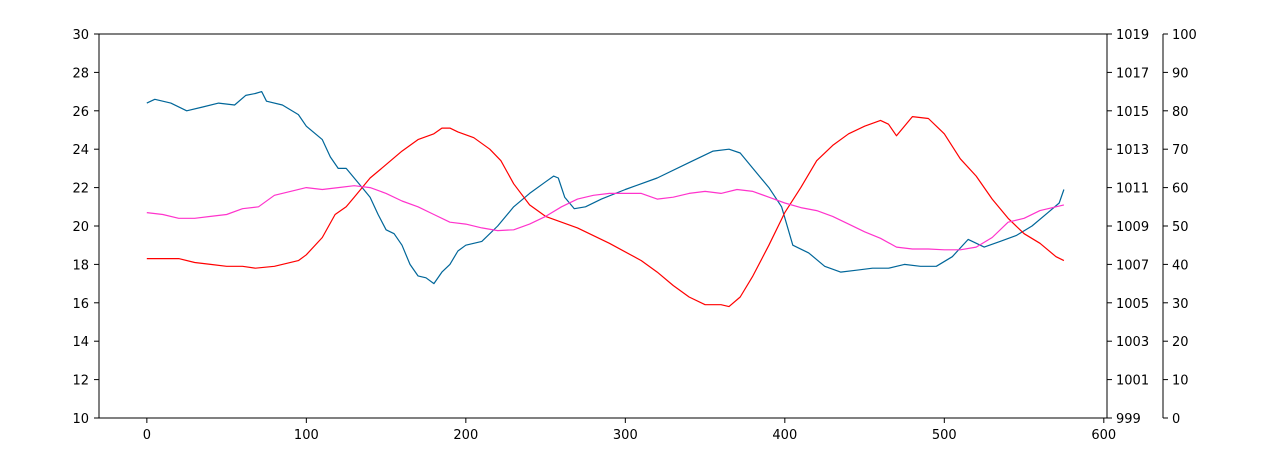 Image resolution: width=1271 pixels, height=470 pixels. What do you see at coordinates (1132, 35) in the screenshot?
I see `y-tick-label: 1019` at bounding box center [1132, 35].